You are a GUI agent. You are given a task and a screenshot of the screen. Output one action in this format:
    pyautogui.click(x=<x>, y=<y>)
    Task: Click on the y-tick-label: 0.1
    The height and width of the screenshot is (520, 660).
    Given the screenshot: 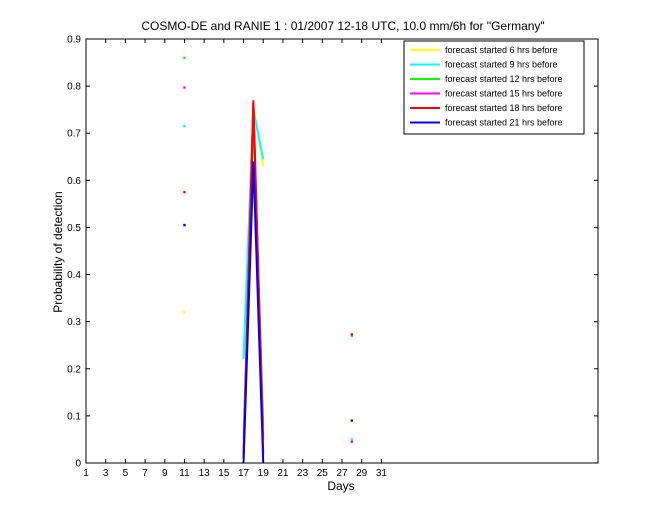 What is the action you would take?
    pyautogui.click(x=74, y=416)
    